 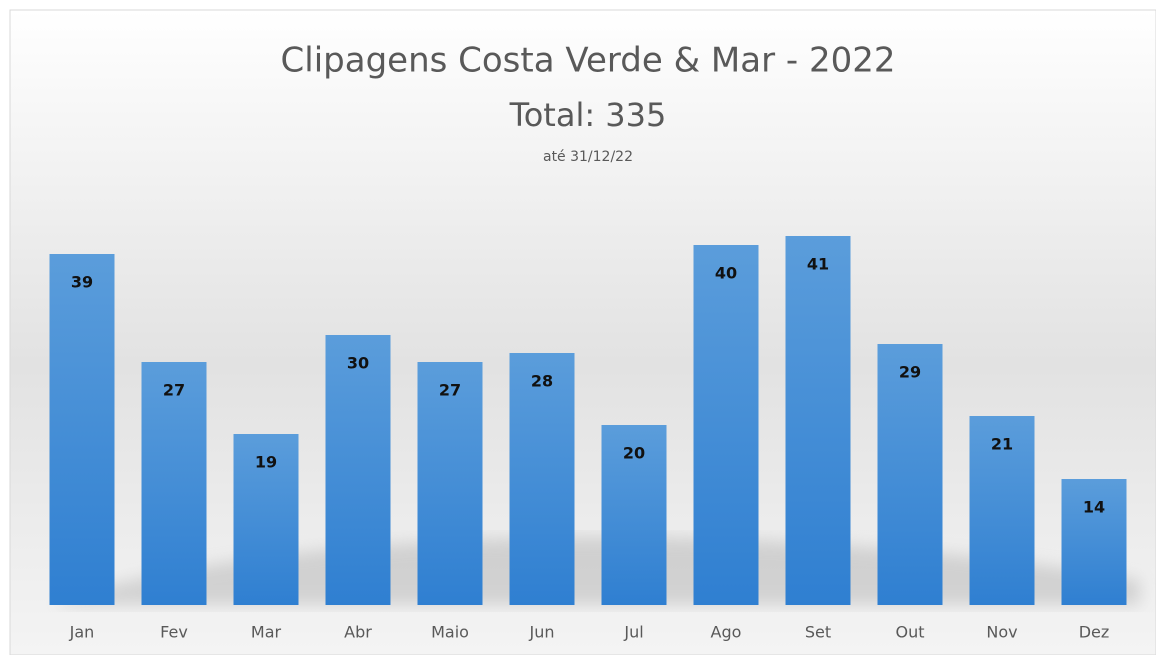 What do you see at coordinates (588, 61) in the screenshot?
I see `chart-title: Clipagens Costa Verde & Mar - 2022` at bounding box center [588, 61].